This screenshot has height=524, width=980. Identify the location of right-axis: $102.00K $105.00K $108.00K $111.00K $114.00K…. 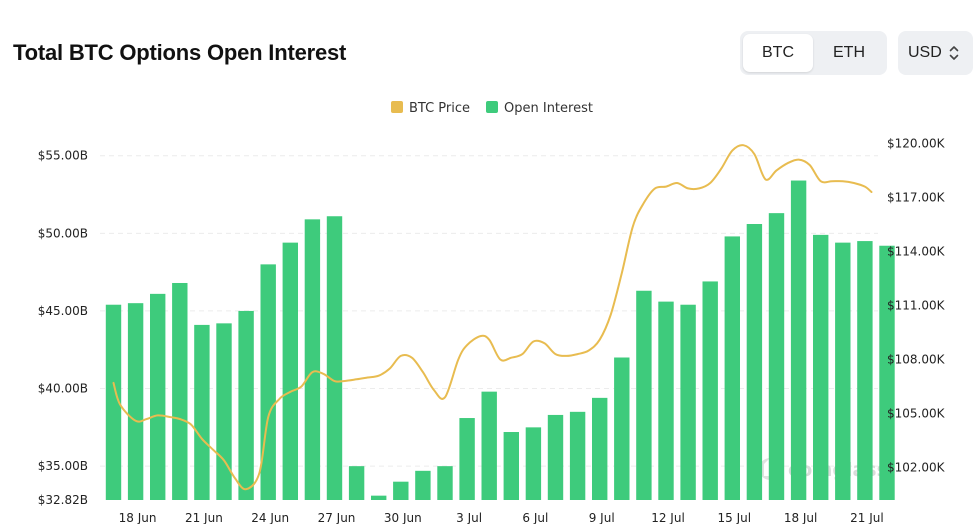
(916, 305).